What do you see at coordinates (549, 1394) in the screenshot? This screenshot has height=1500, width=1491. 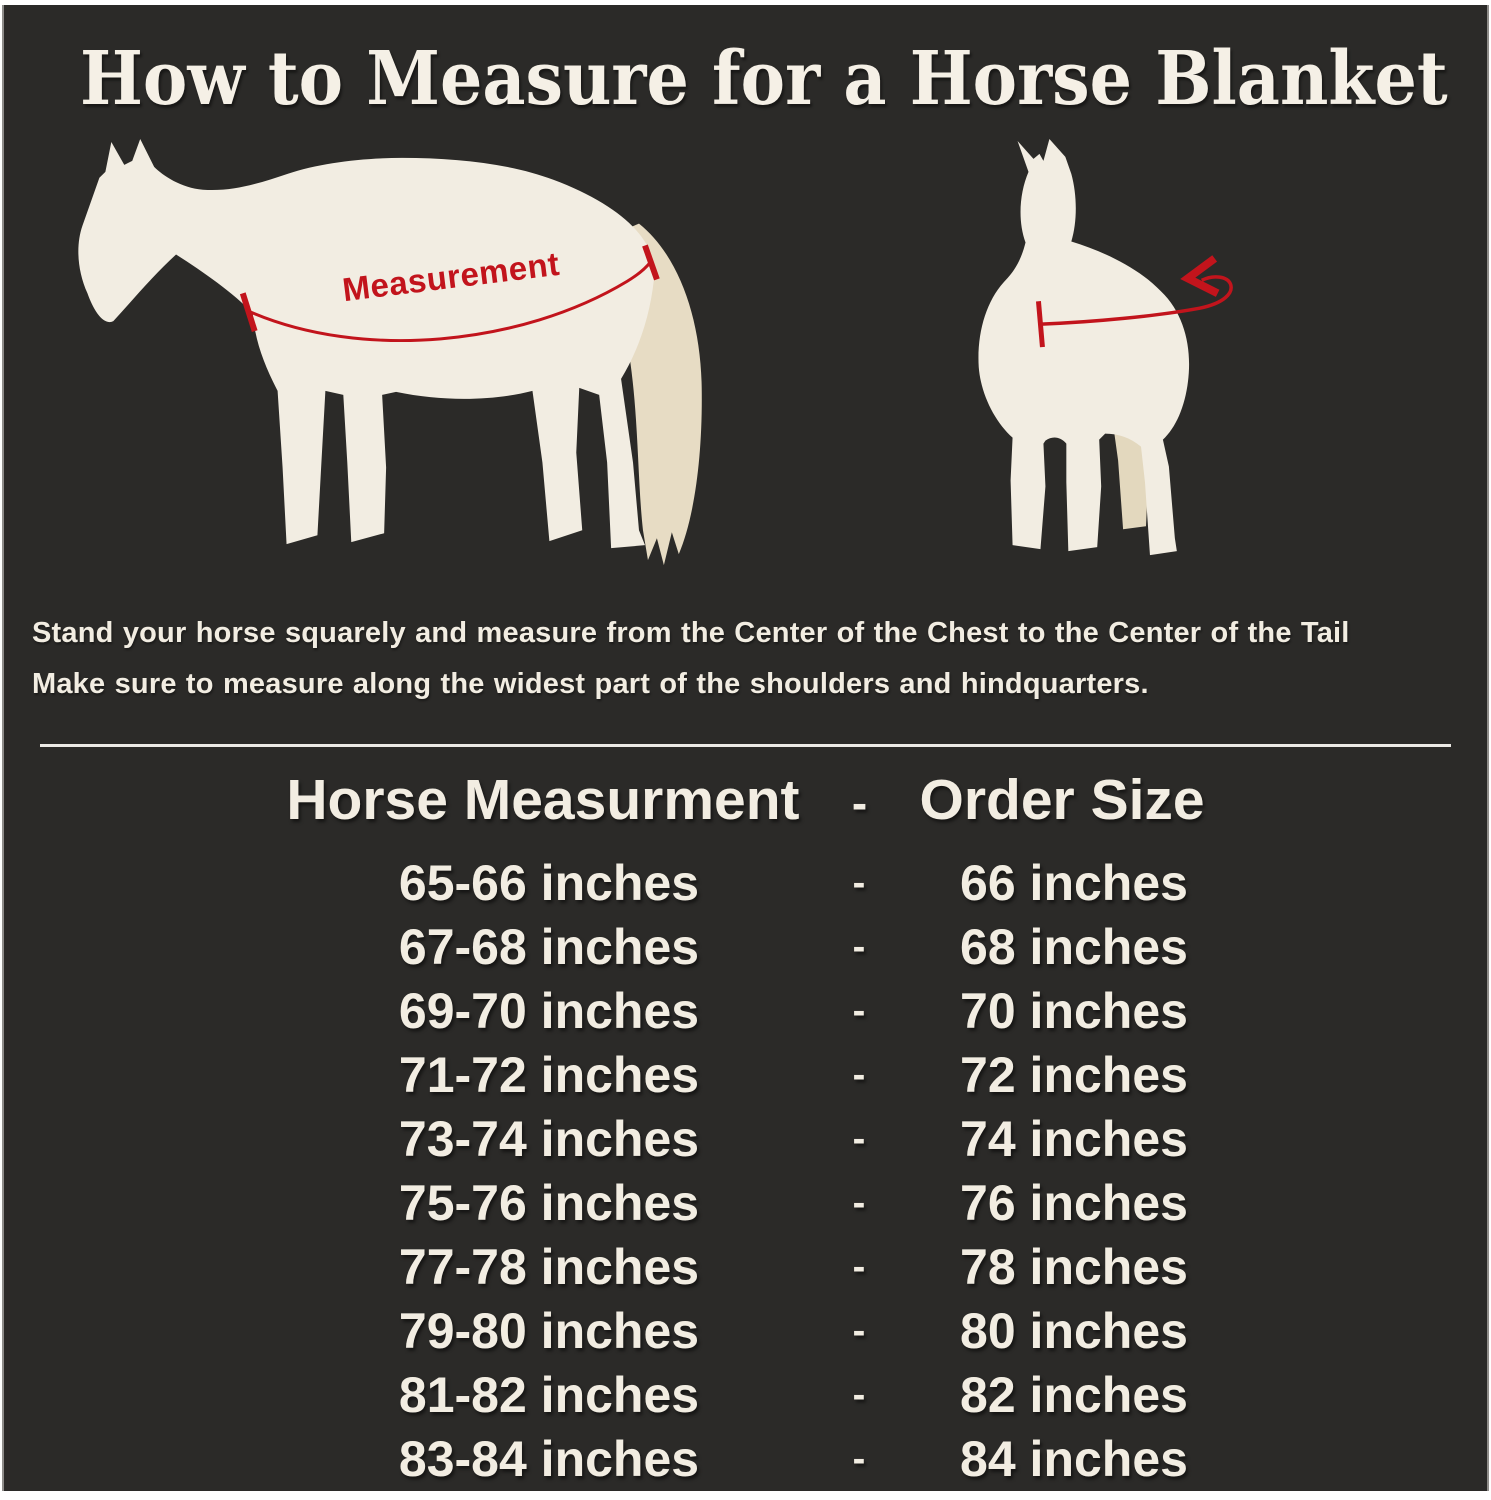 I see `horse-measurement-value: 81-82 inches` at bounding box center [549, 1394].